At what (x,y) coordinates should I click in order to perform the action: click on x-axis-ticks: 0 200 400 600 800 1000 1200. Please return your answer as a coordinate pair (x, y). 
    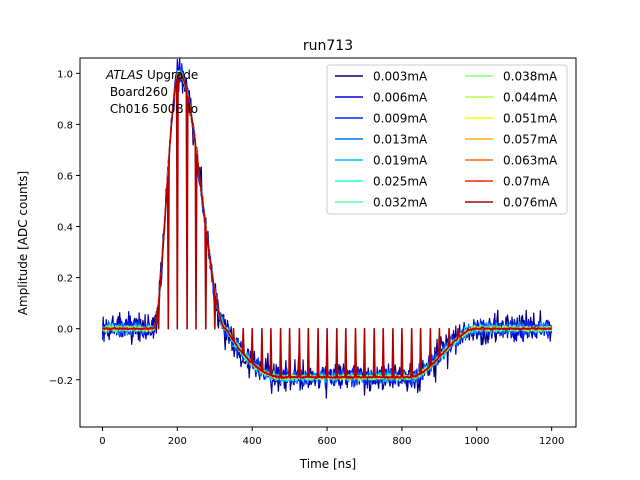
    Looking at the image, I should click on (331, 437).